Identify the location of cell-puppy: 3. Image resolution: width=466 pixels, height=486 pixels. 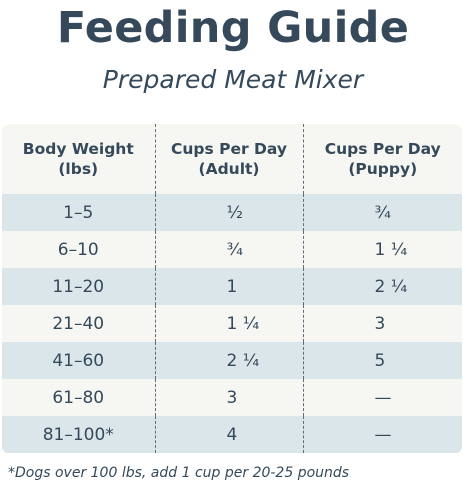
(382, 323).